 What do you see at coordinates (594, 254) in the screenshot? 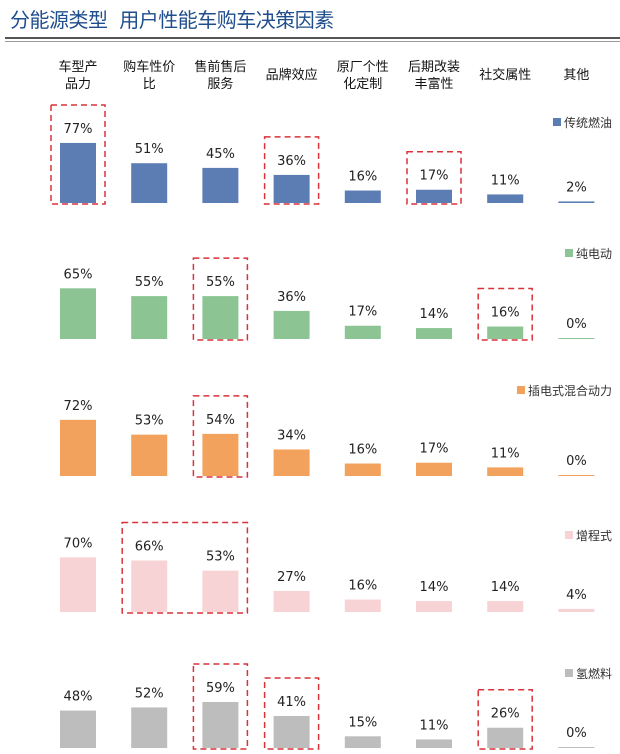
I see `legend-label: 纯电动` at bounding box center [594, 254].